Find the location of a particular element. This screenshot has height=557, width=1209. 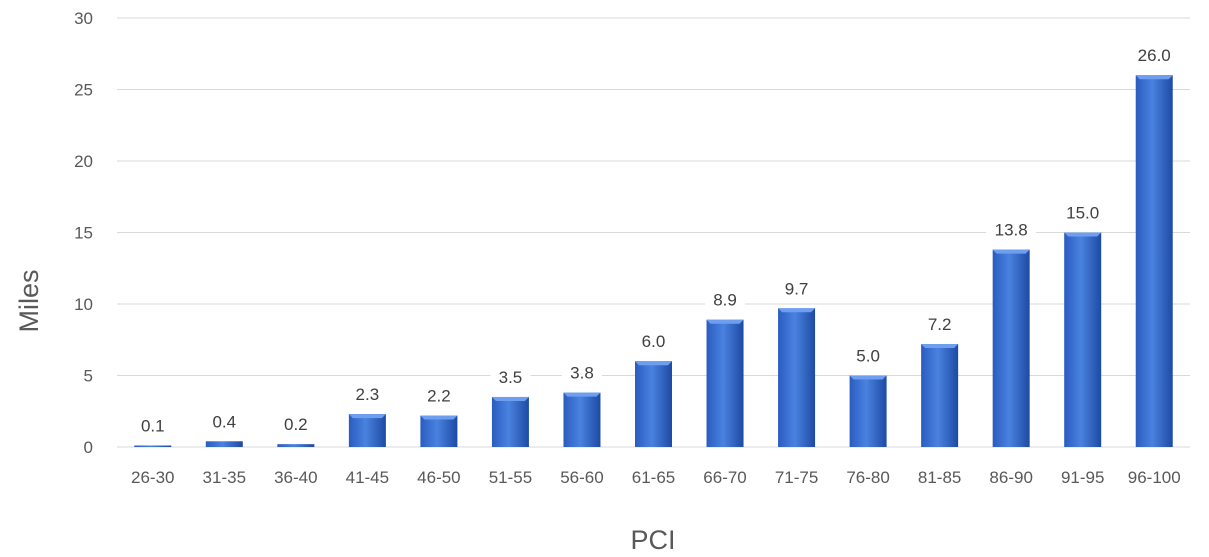

data-label: 6.0 is located at coordinates (654, 341).